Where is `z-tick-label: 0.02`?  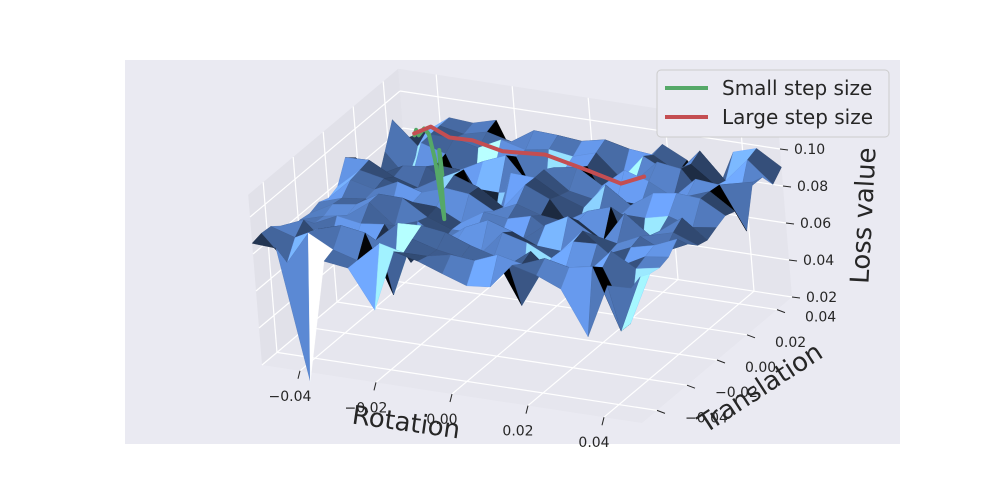
z-tick-label: 0.02 is located at coordinates (821, 298).